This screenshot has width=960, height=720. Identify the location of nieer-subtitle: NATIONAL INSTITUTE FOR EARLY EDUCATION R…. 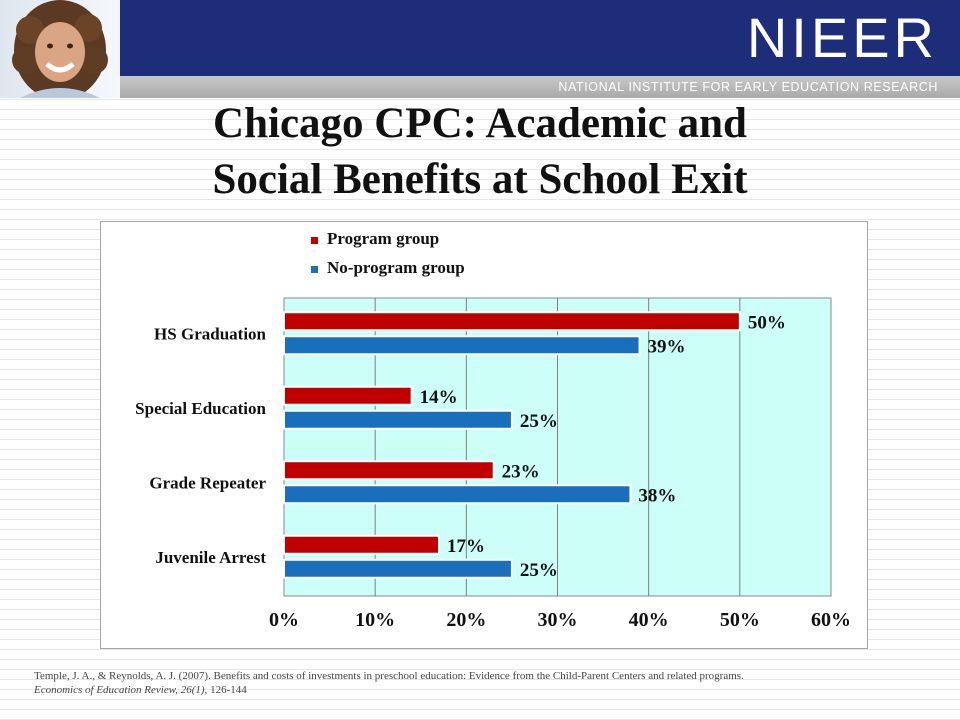
(748, 87).